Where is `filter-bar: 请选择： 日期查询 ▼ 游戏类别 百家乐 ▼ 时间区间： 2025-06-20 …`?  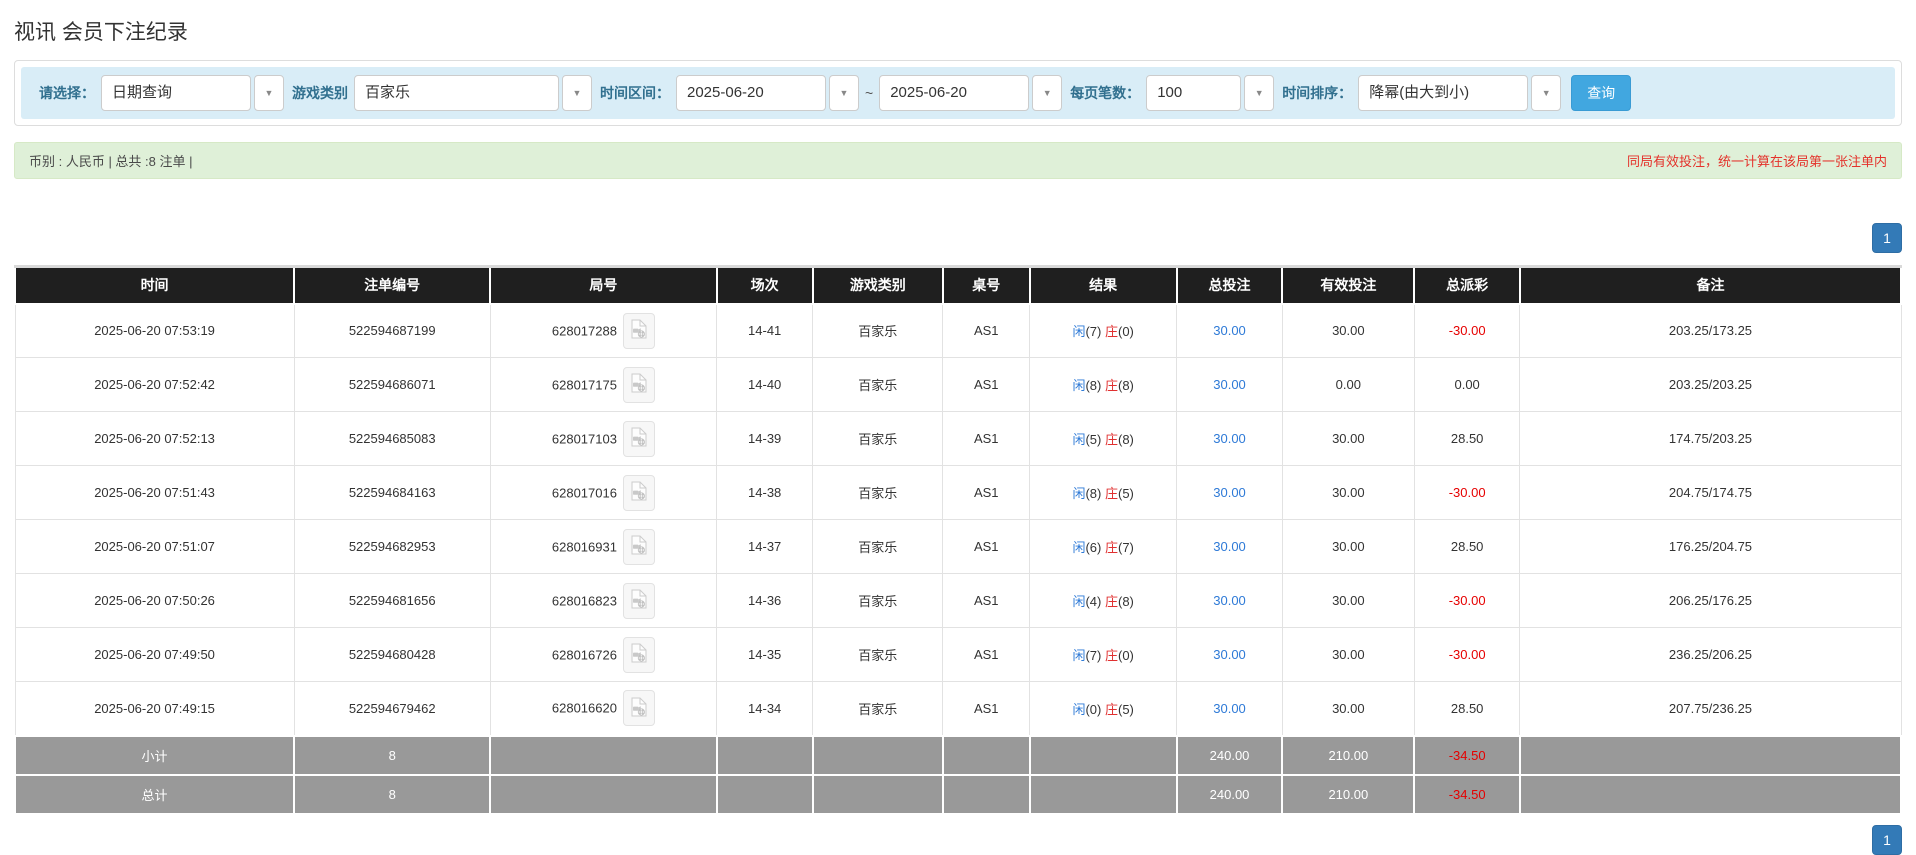
filter-bar: 请选择： 日期查询 ▼ 游戏类别 百家乐 ▼ 时间区间： 2025-06-20 … is located at coordinates (958, 93).